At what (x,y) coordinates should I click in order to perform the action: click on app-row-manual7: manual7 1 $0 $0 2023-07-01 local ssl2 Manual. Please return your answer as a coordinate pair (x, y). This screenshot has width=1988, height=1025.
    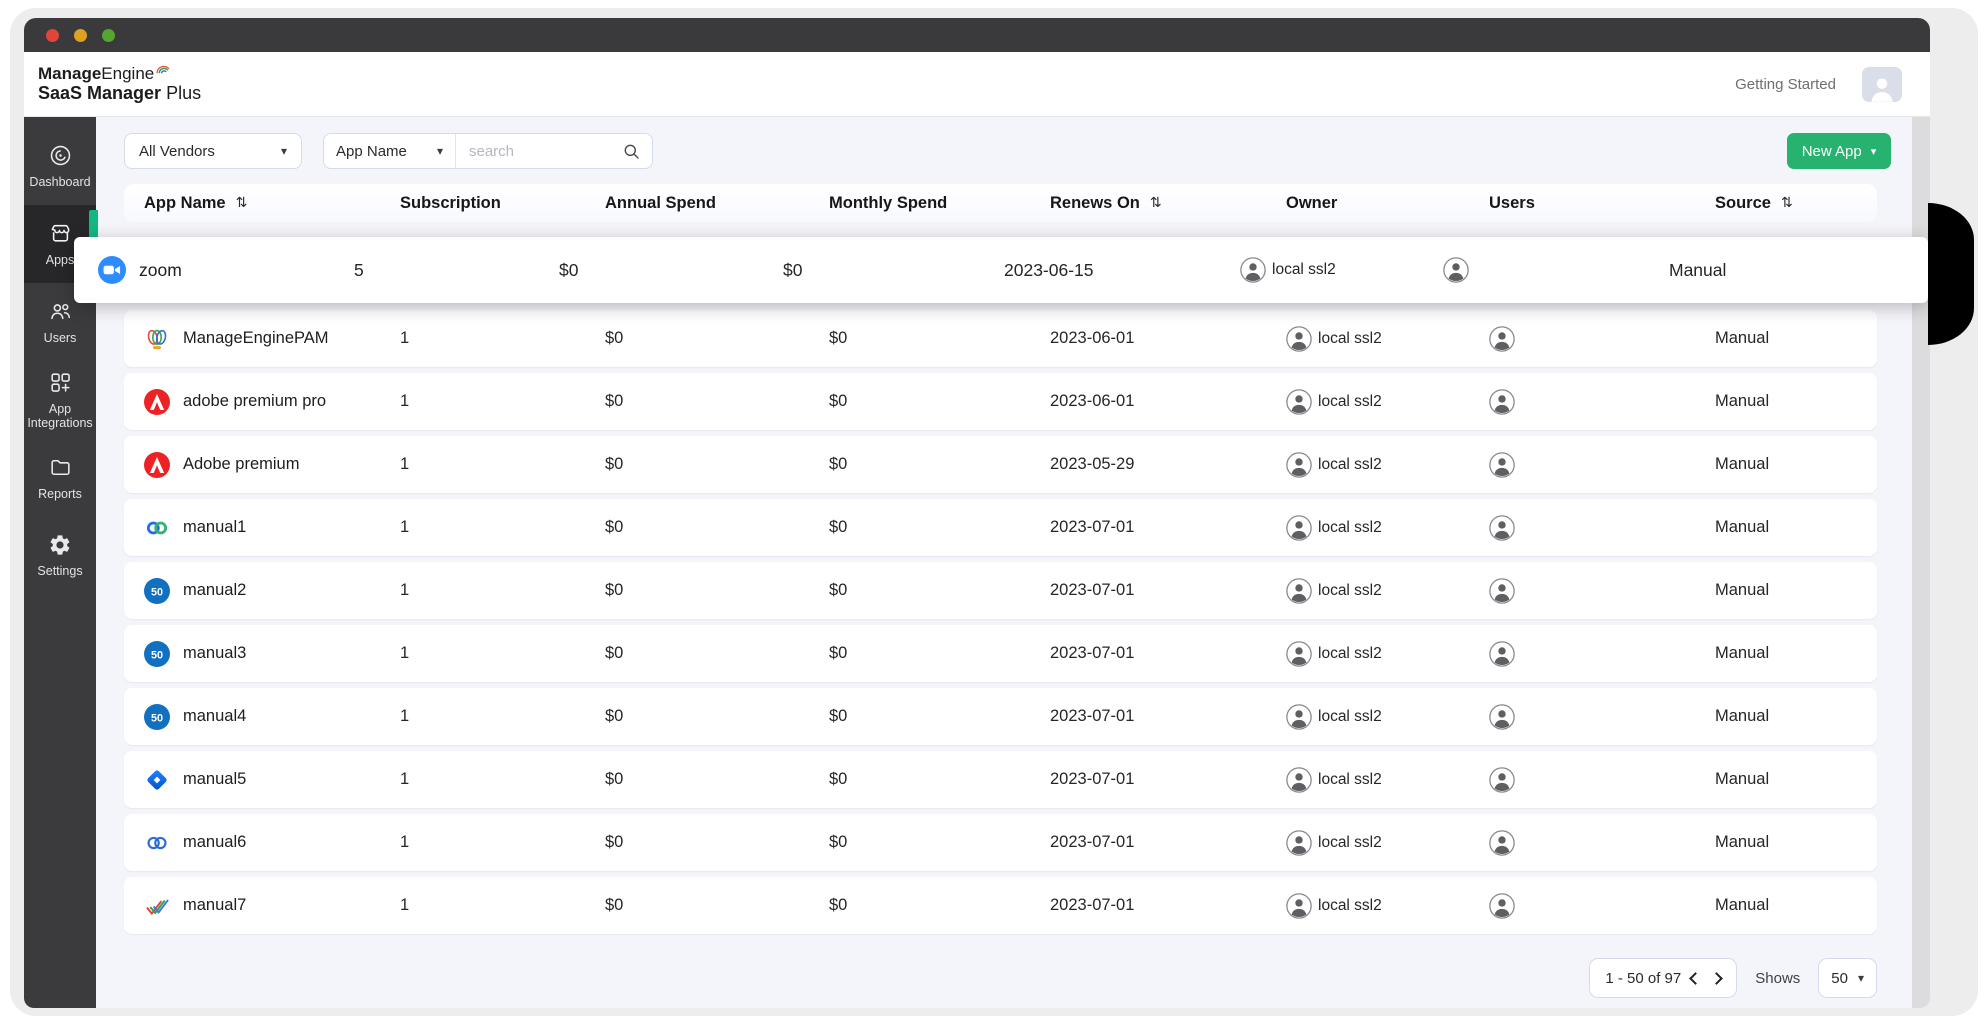
    Looking at the image, I should click on (1000, 905).